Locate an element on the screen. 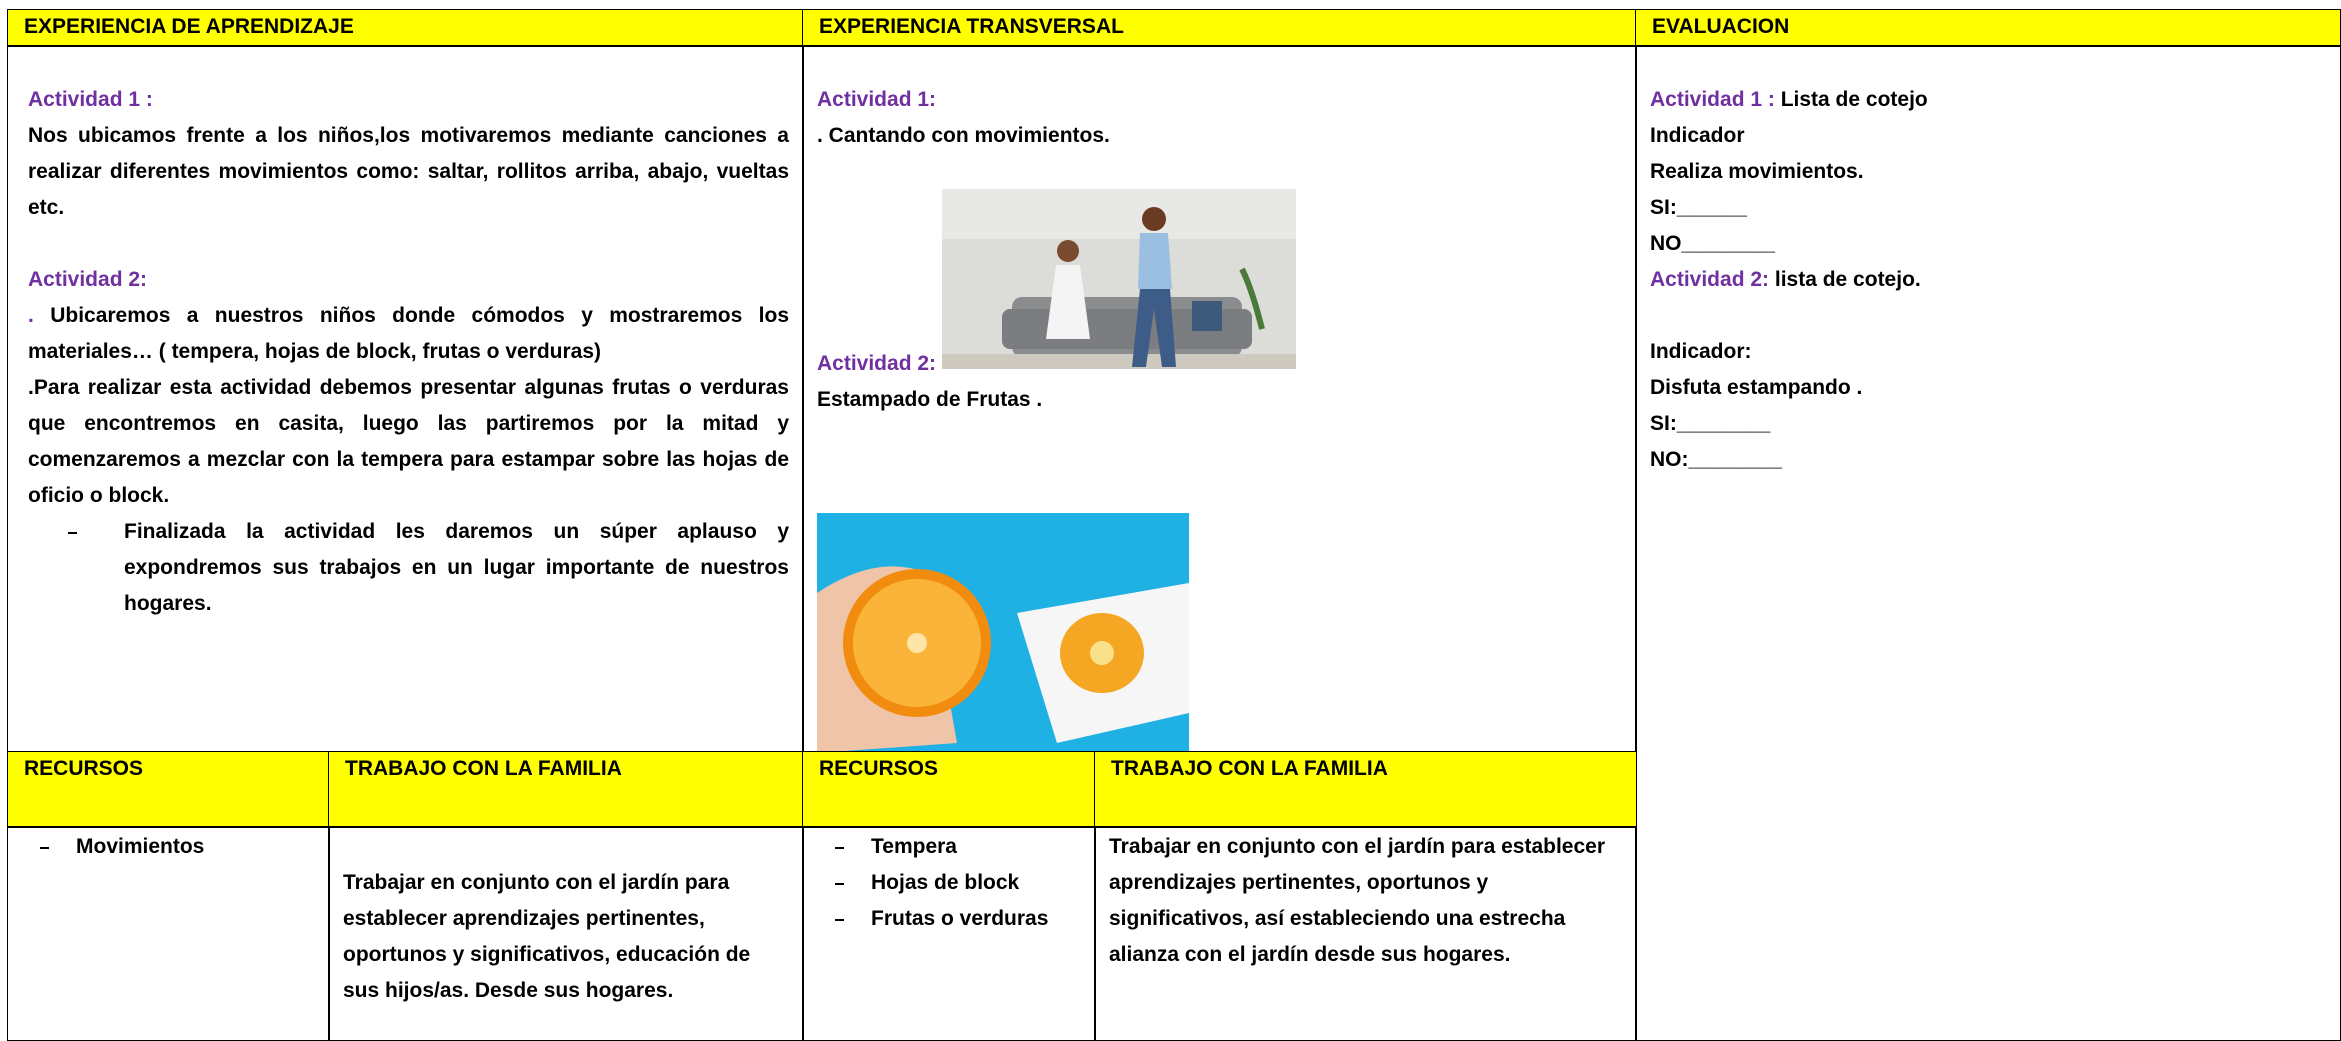 This screenshot has height=1041, width=2341. resource-list: Movimientos is located at coordinates (168, 847).